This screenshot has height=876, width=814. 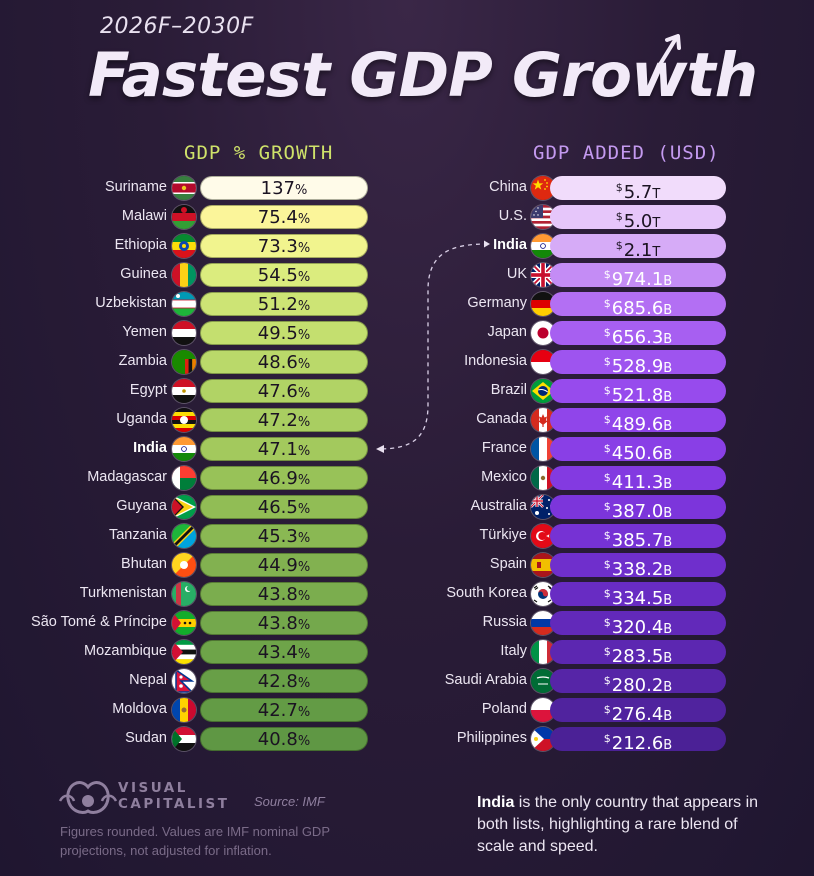 I want to click on gdp-added-bar: $974.1B, so click(x=638, y=276).